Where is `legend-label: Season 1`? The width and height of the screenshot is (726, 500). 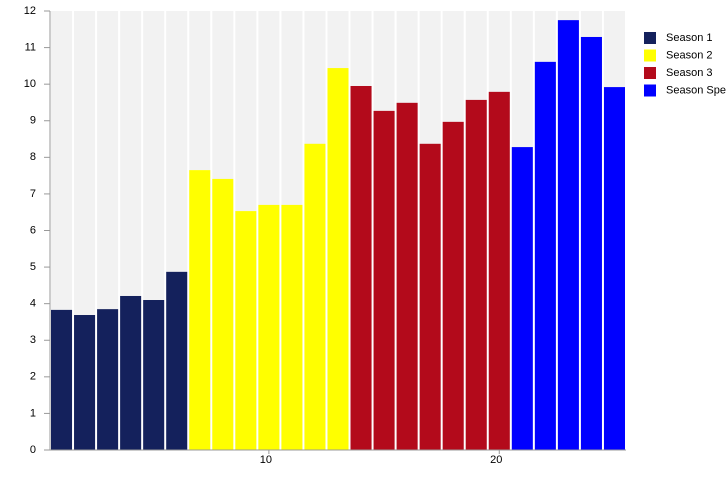
legend-label: Season 1 is located at coordinates (689, 38).